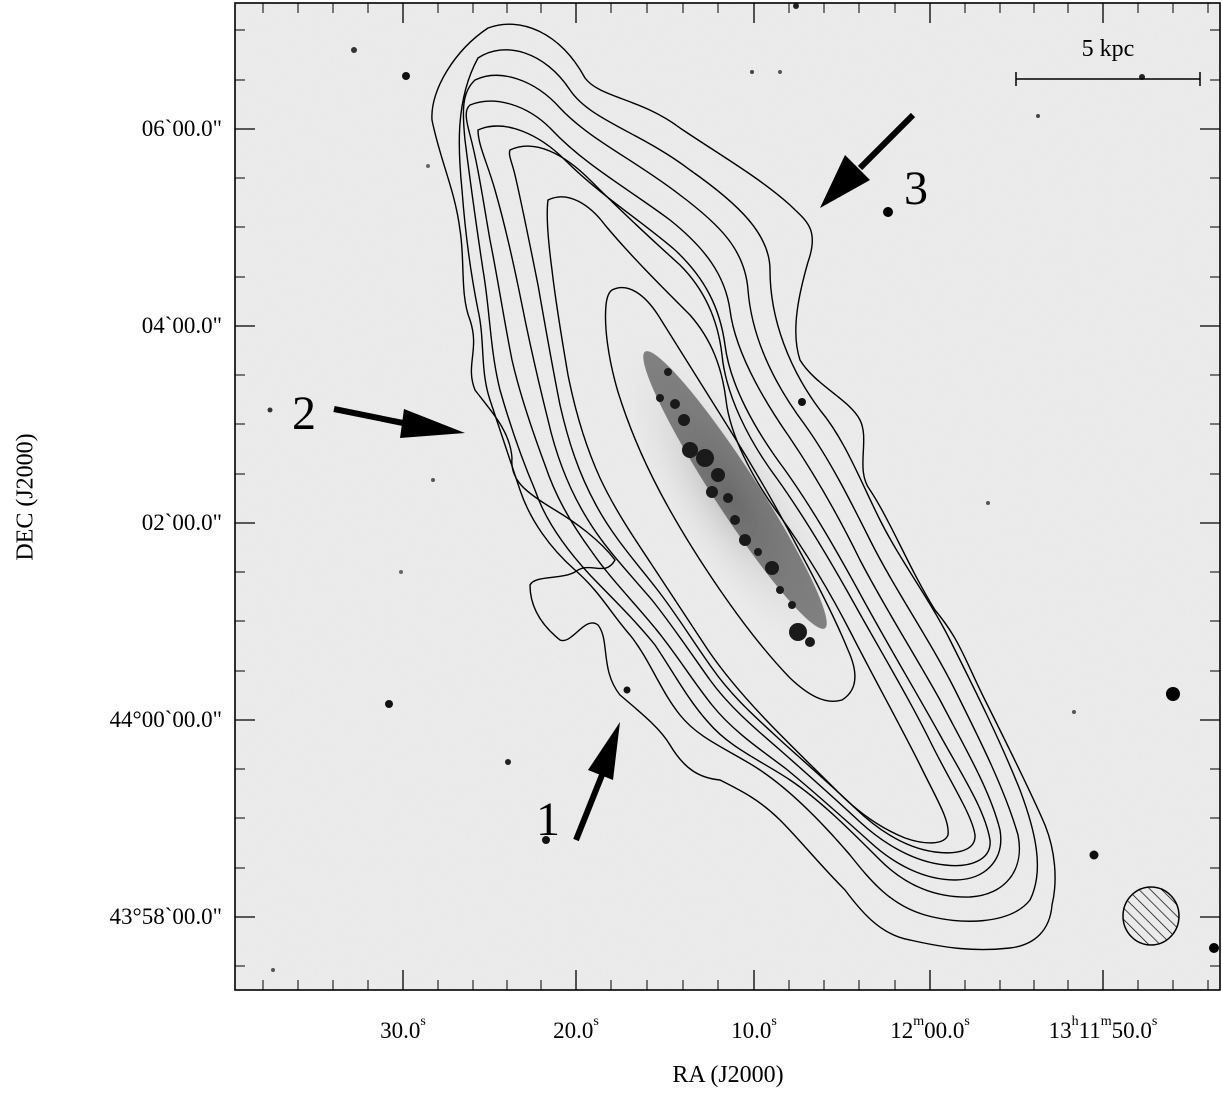 The height and width of the screenshot is (1101, 1222). Describe the element at coordinates (576, 1028) in the screenshot. I see `x-tick-label: 20.0s` at that location.